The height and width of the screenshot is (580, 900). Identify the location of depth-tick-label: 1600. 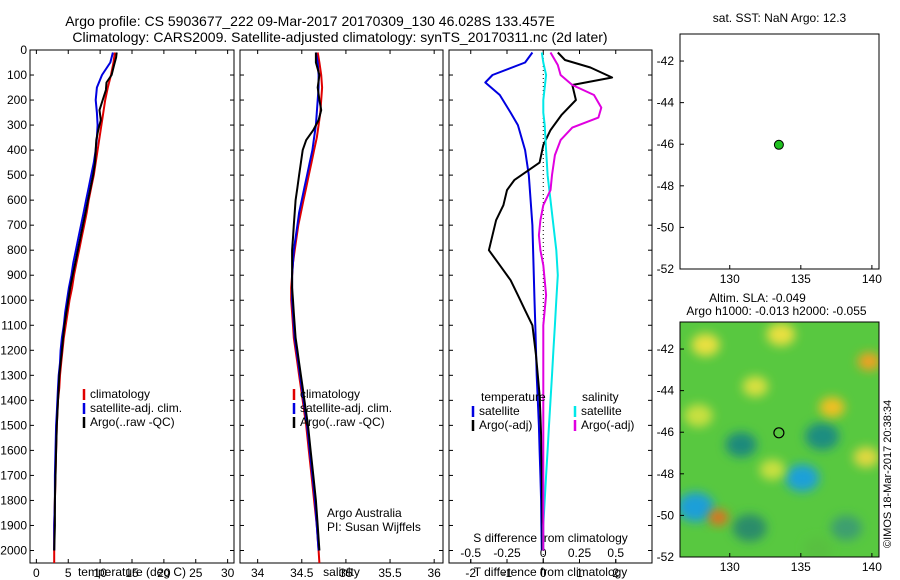
(13, 450).